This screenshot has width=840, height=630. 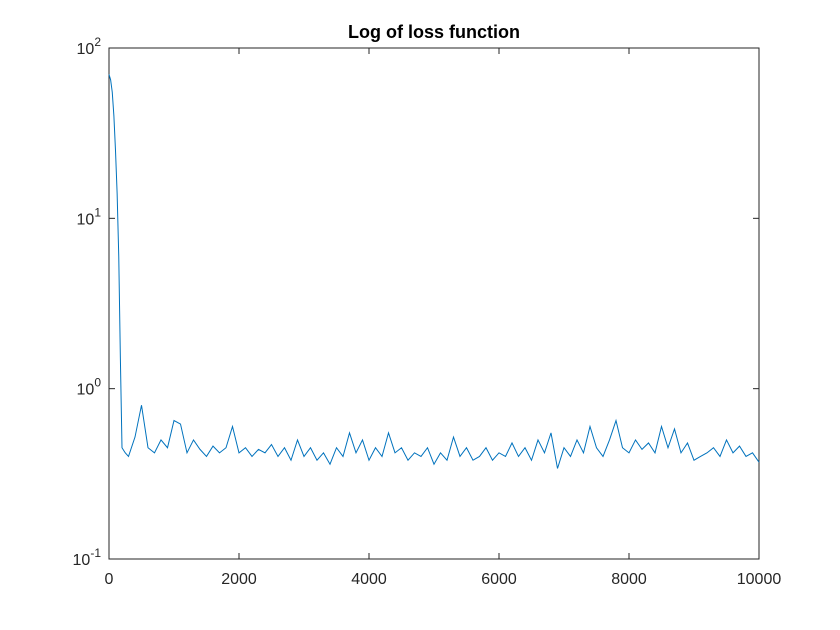 I want to click on y-tick-label: 10⁻¹, so click(x=87, y=557).